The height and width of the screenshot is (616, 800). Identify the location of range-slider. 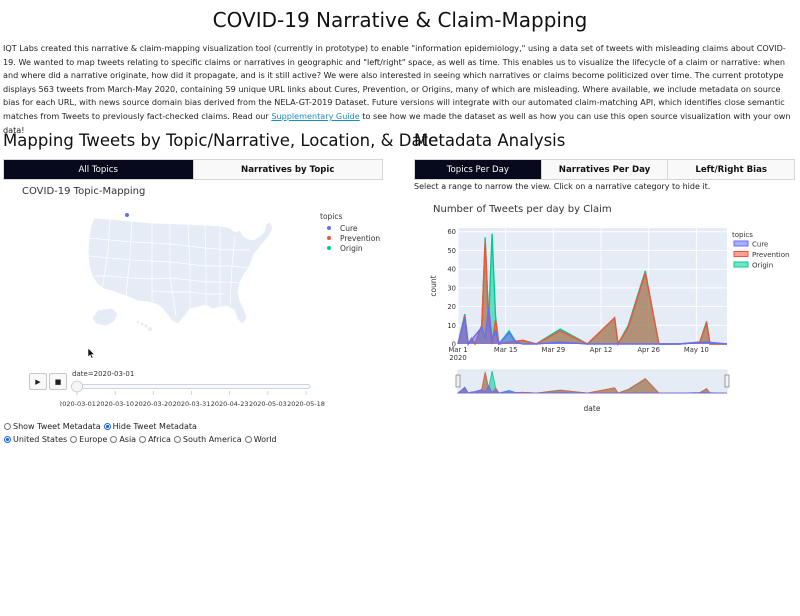
(592, 381).